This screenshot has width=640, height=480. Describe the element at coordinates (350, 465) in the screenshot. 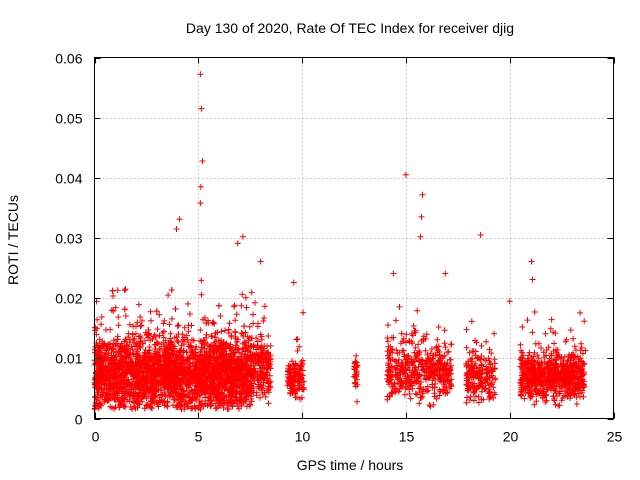

I see `x-axis-label: GPS time / hours` at that location.